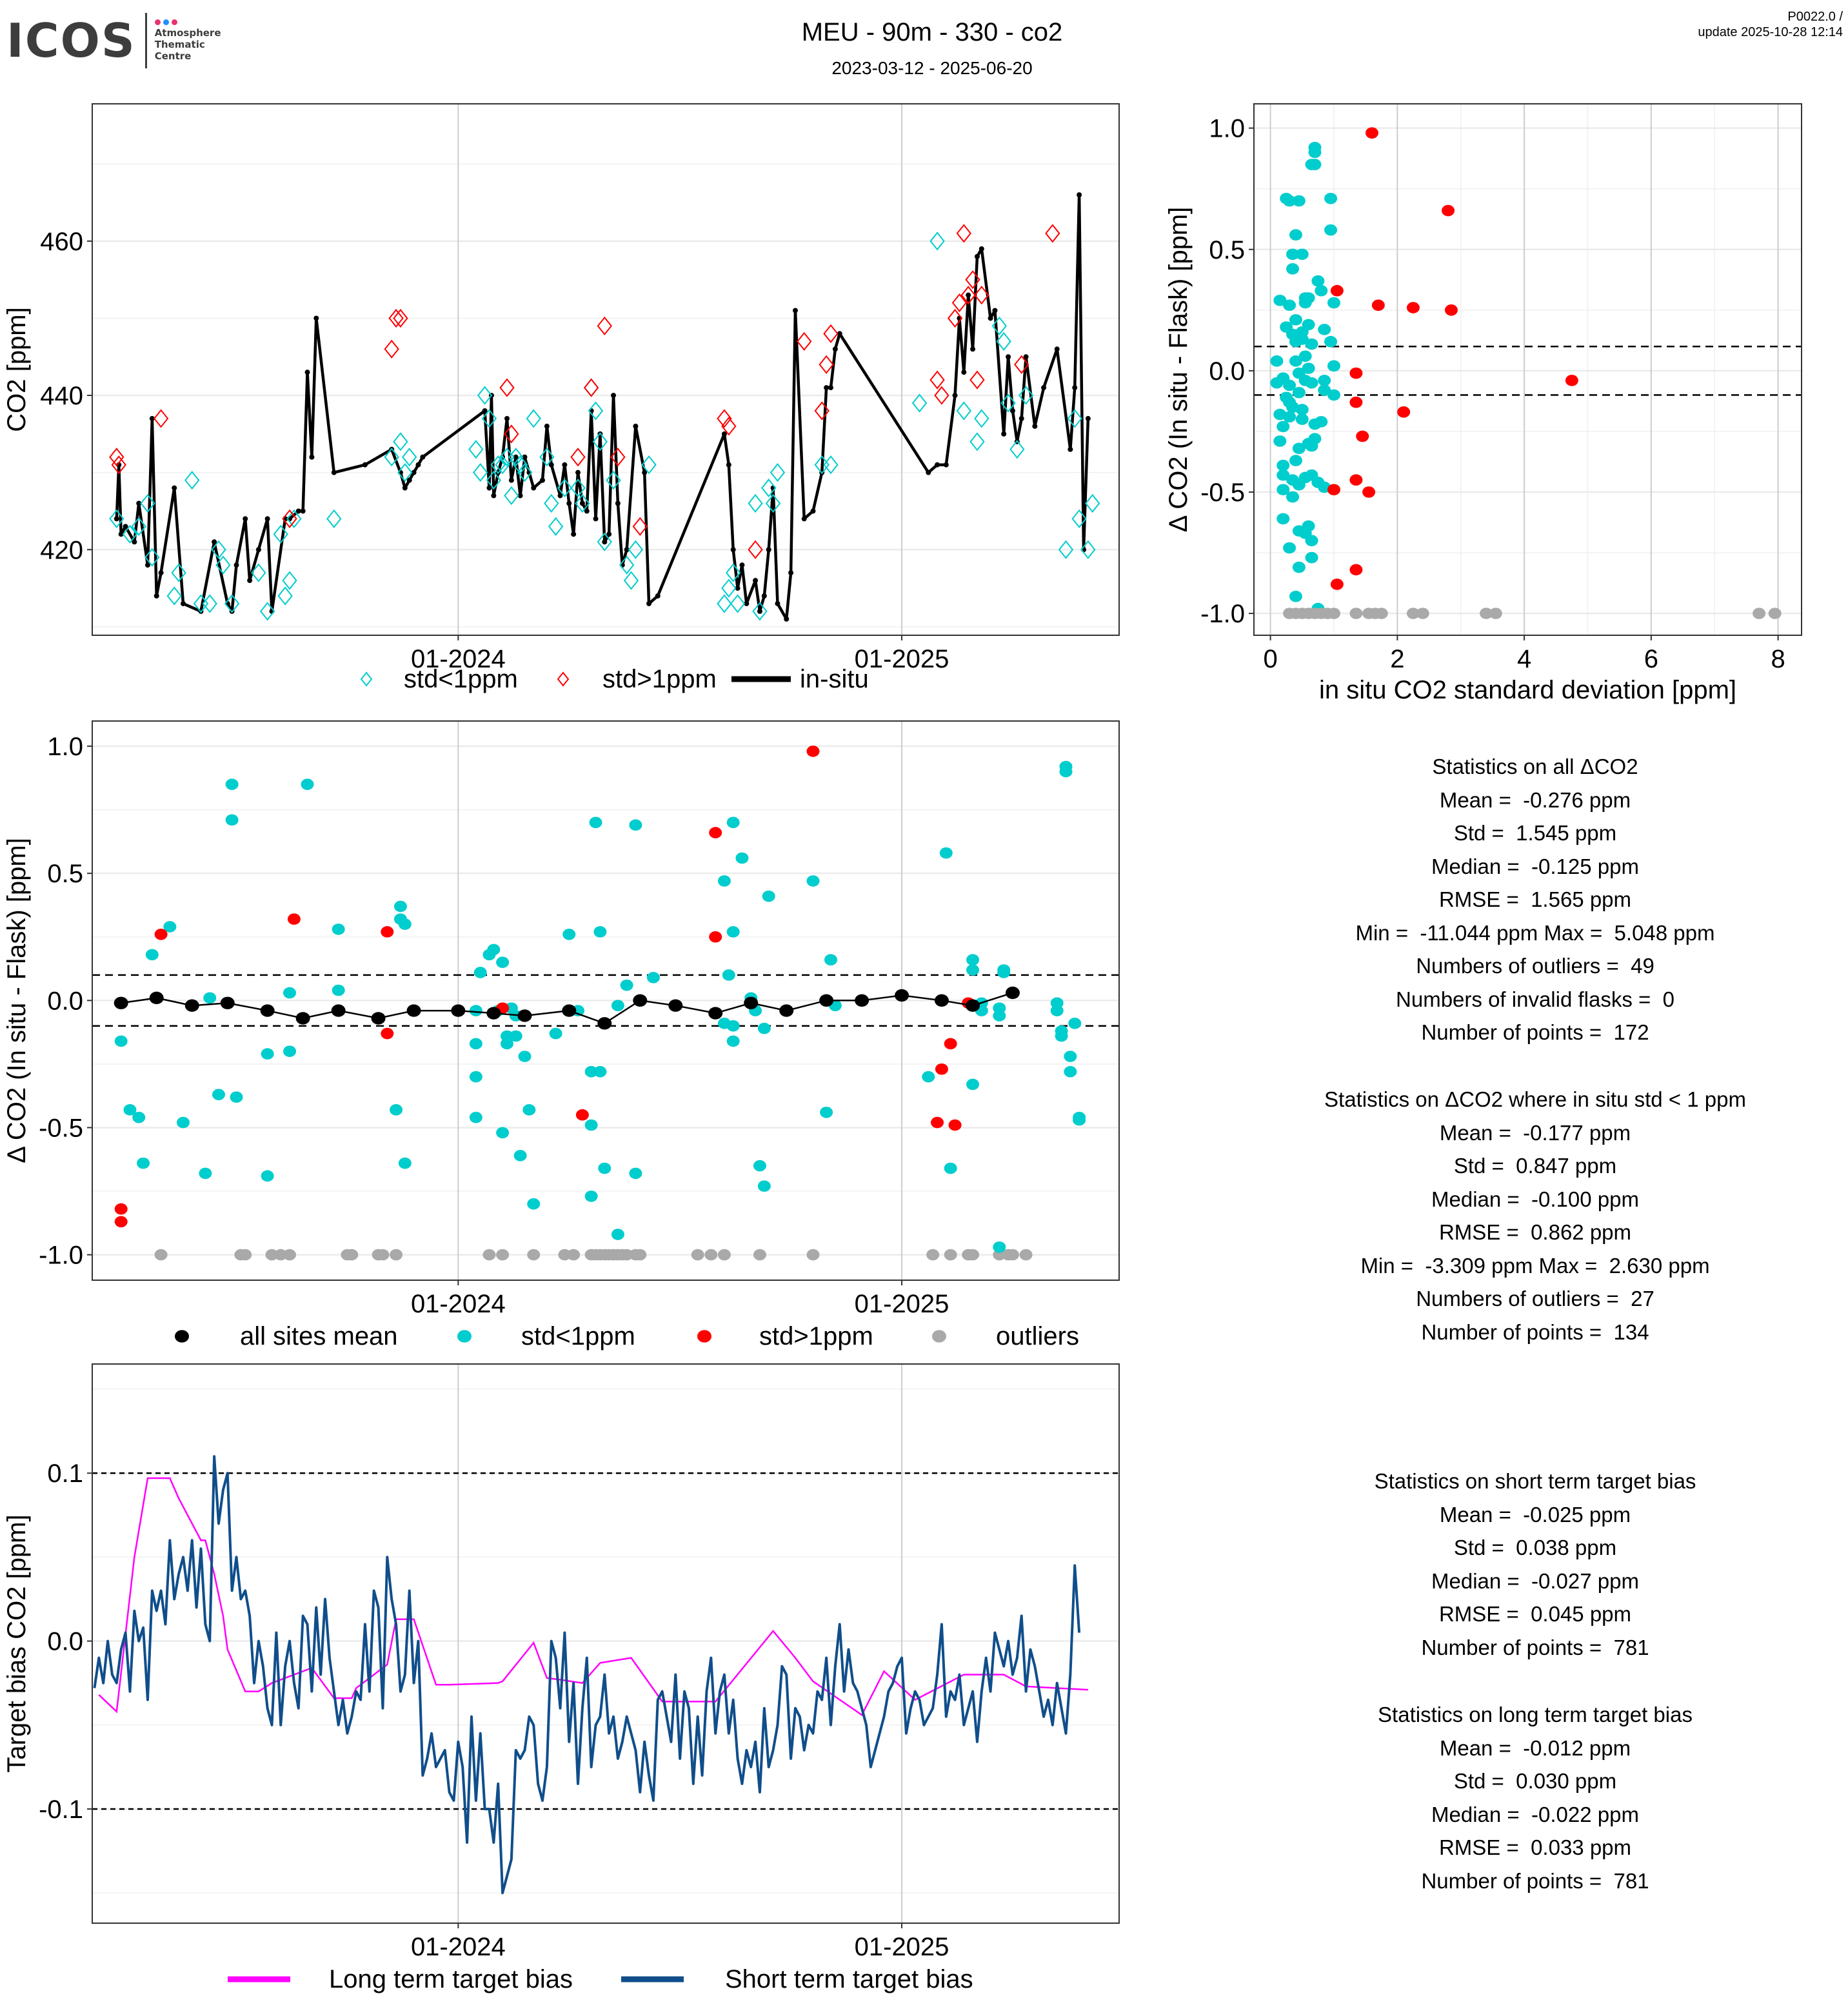 This screenshot has width=1848, height=2007. Describe the element at coordinates (451, 1979) in the screenshot. I see `legend-label: Long term target bias` at that location.